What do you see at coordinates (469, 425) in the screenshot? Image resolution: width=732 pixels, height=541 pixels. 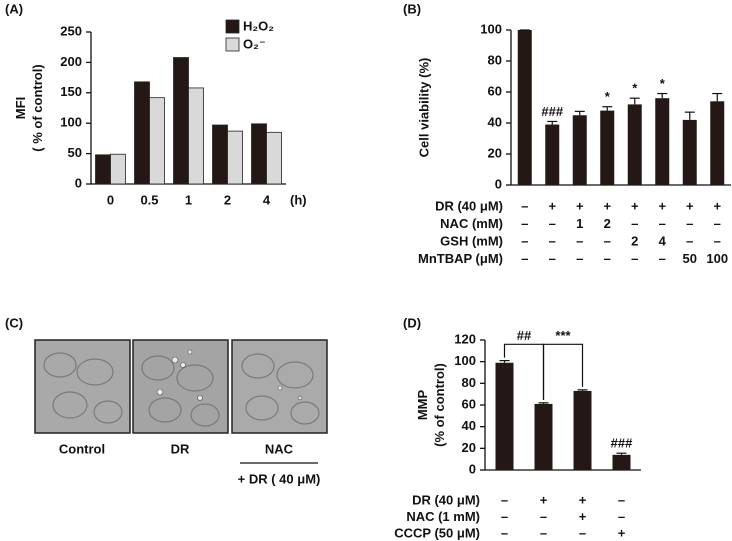 I see `y-tick-label: 40` at bounding box center [469, 425].